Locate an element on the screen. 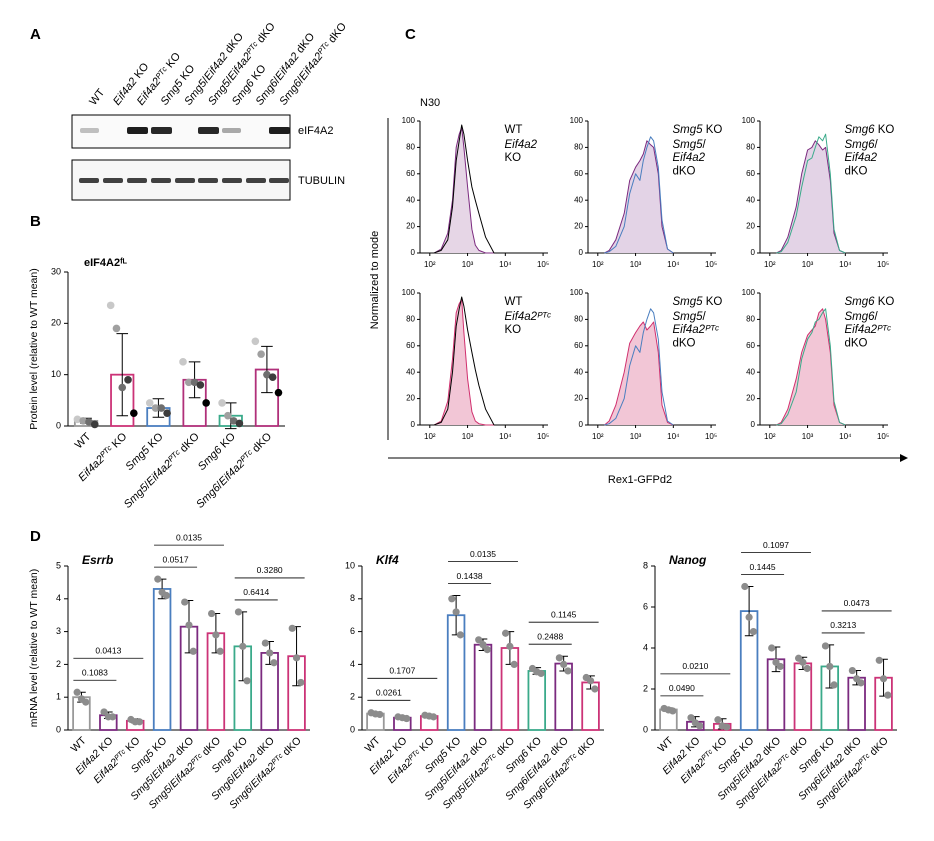  text-line: Smg5/ is located at coordinates (689, 317).